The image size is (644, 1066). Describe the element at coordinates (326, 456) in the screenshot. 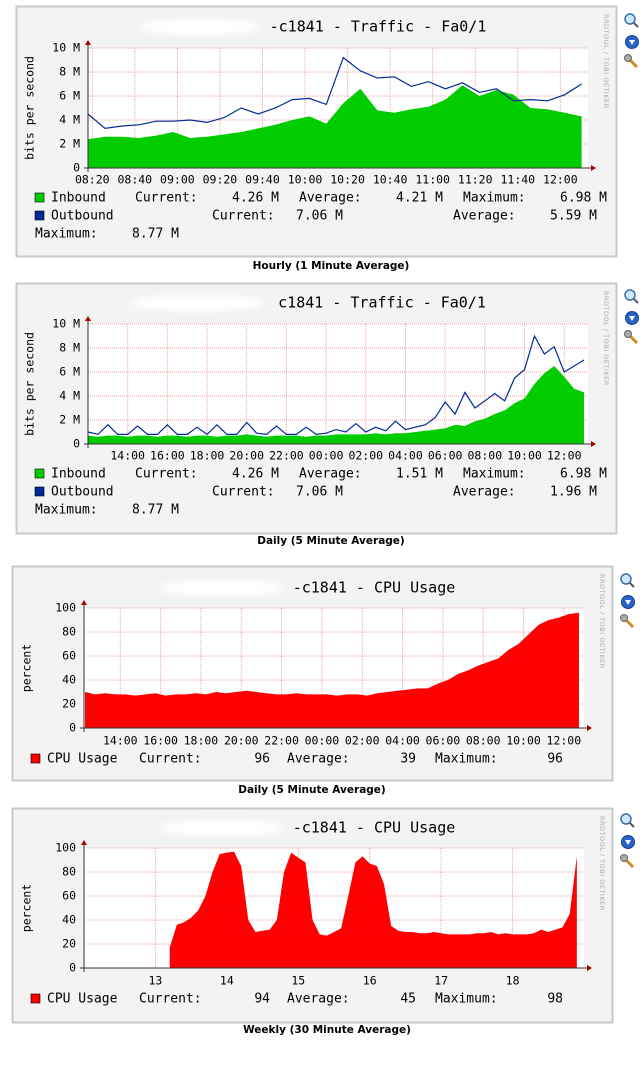

I see `x-tick-label: 00:00` at that location.